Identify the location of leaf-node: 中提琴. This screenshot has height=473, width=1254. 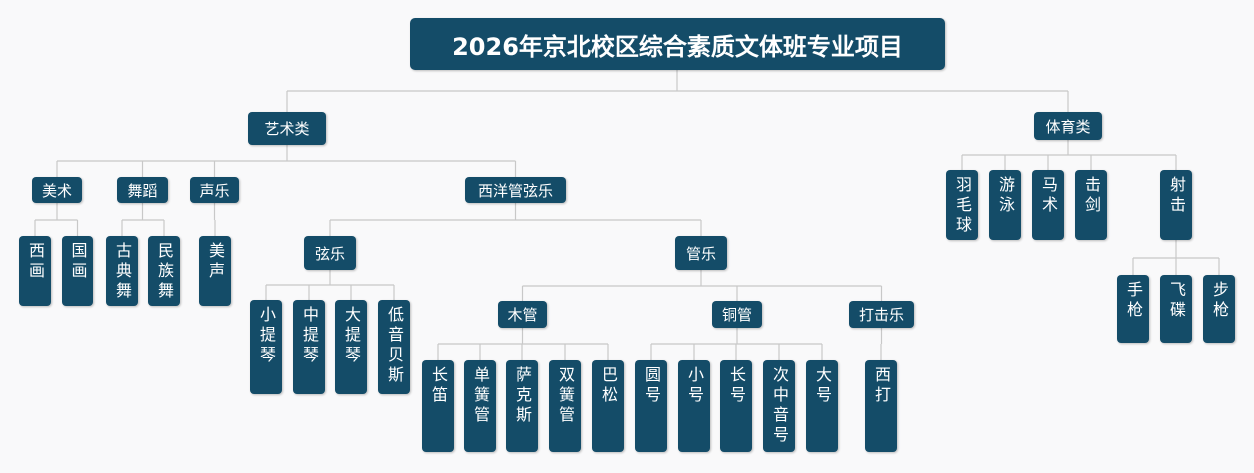
(309, 347).